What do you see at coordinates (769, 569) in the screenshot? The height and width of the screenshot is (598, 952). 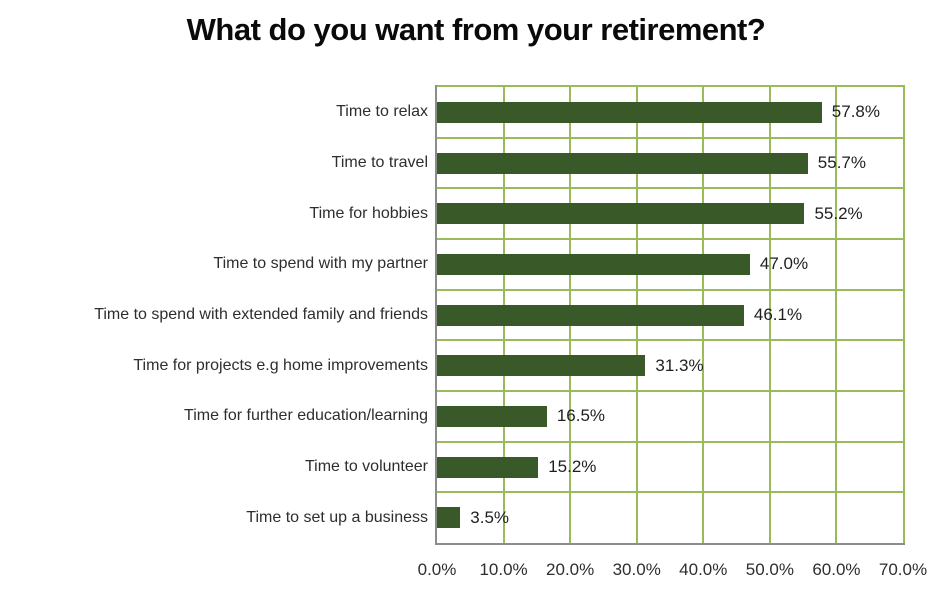 I see `x-axis-tick-label: 50.0%` at bounding box center [769, 569].